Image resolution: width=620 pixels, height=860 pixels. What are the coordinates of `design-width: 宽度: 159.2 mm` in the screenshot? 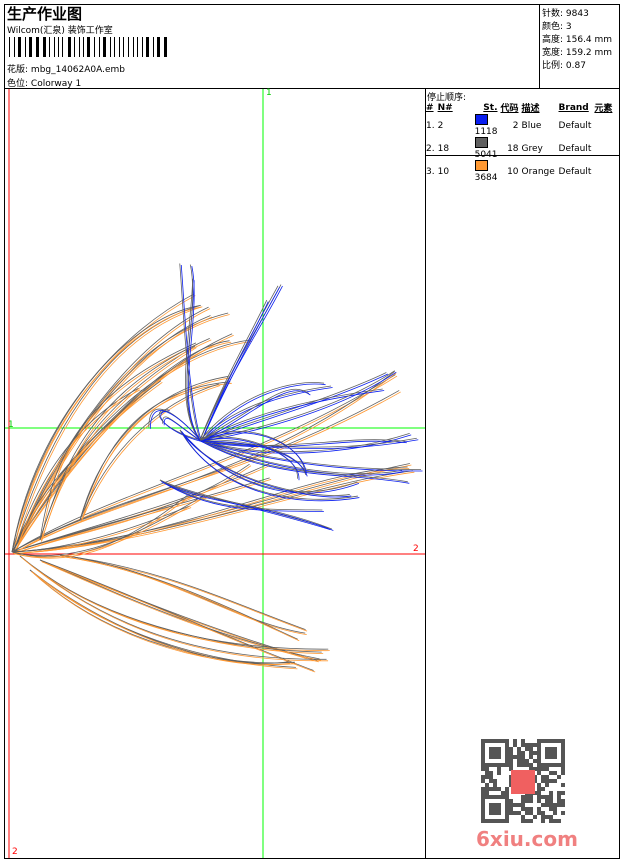 It's located at (577, 53).